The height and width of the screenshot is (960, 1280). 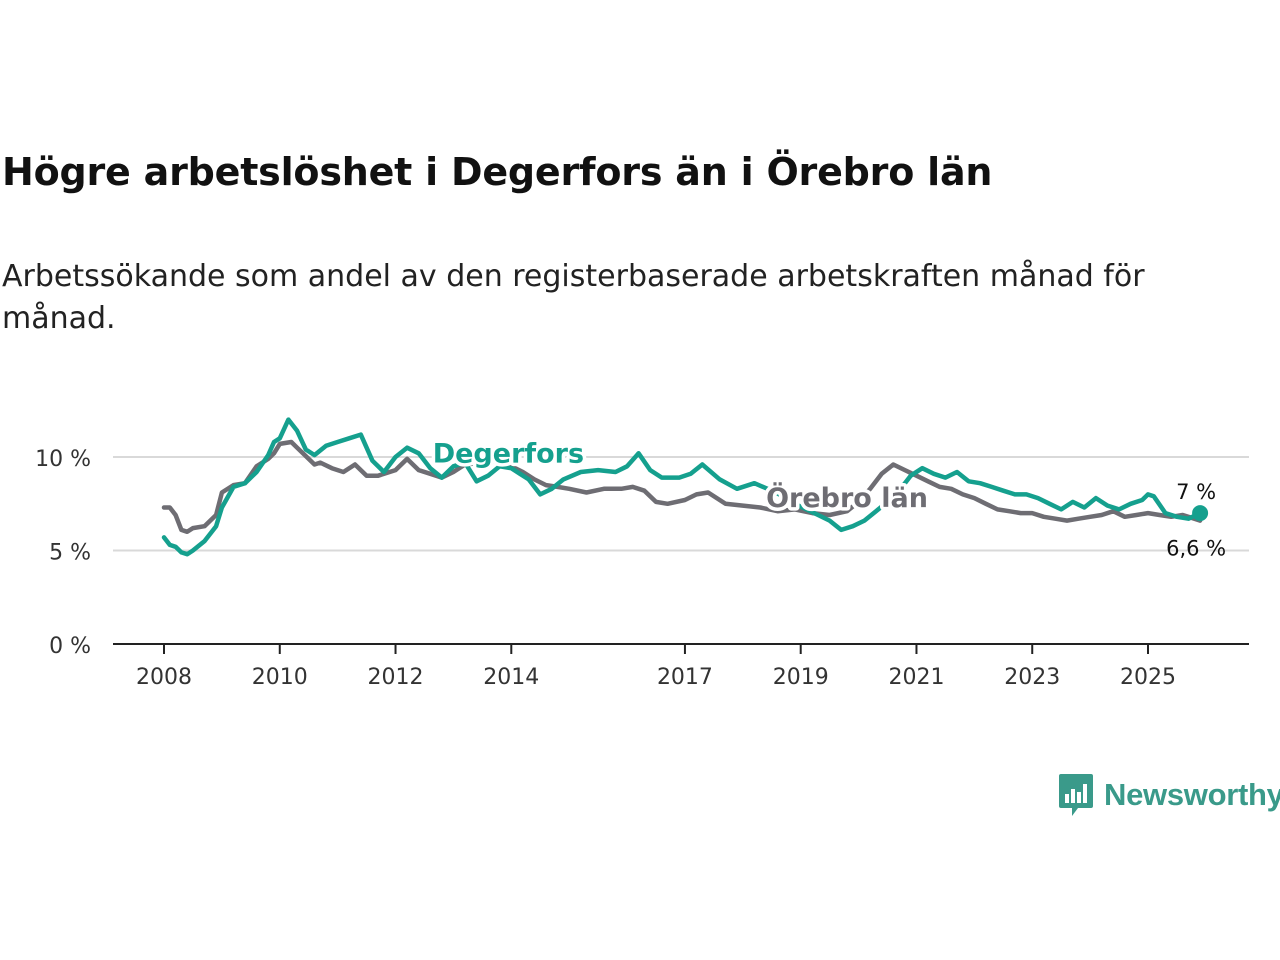 What do you see at coordinates (511, 677) in the screenshot?
I see `x-tick-label: 2014` at bounding box center [511, 677].